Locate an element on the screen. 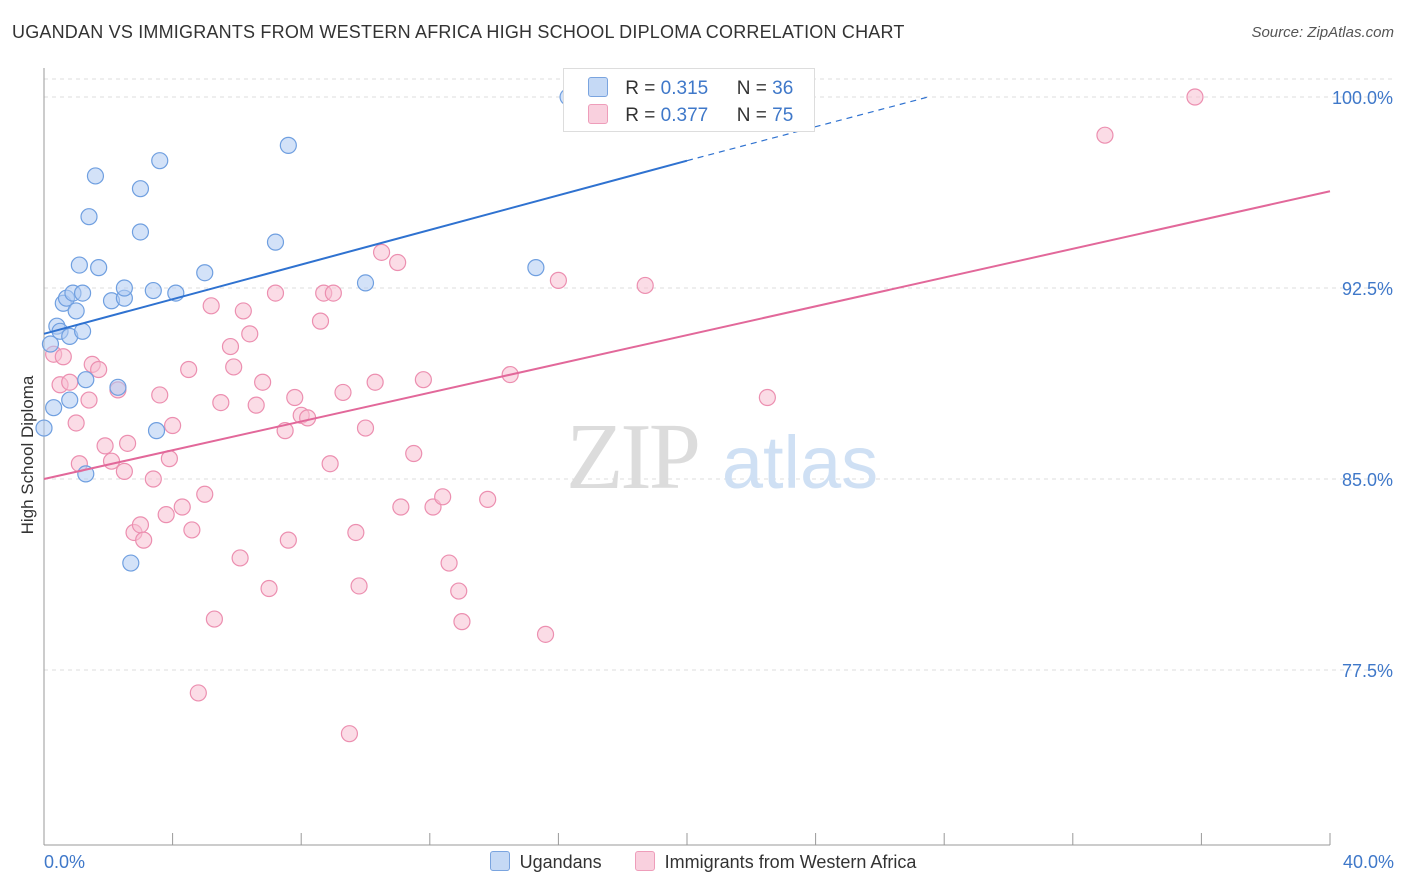 The width and height of the screenshot is (1406, 892). legend-r-value: 0.377 is located at coordinates (684, 115).